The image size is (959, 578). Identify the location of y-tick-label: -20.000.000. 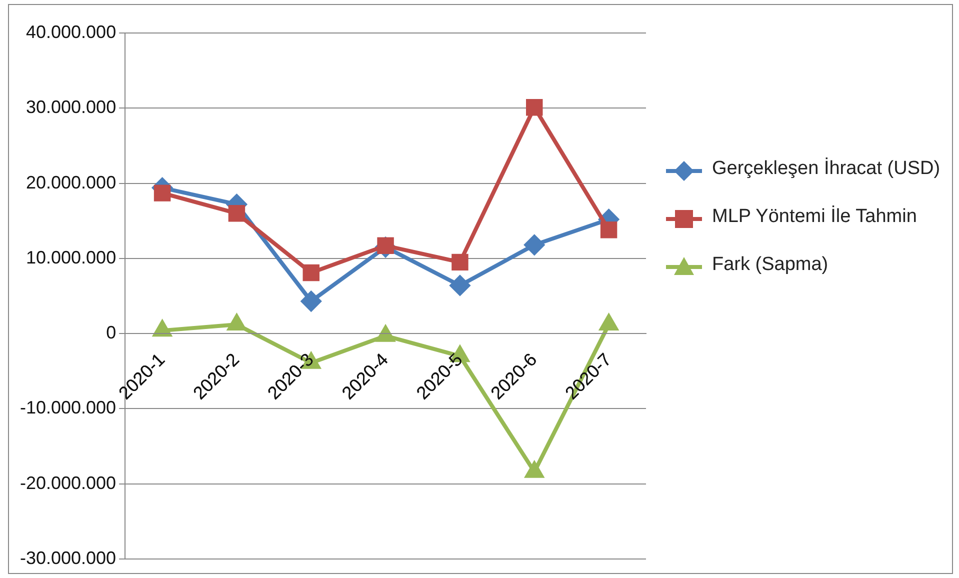
(68, 482).